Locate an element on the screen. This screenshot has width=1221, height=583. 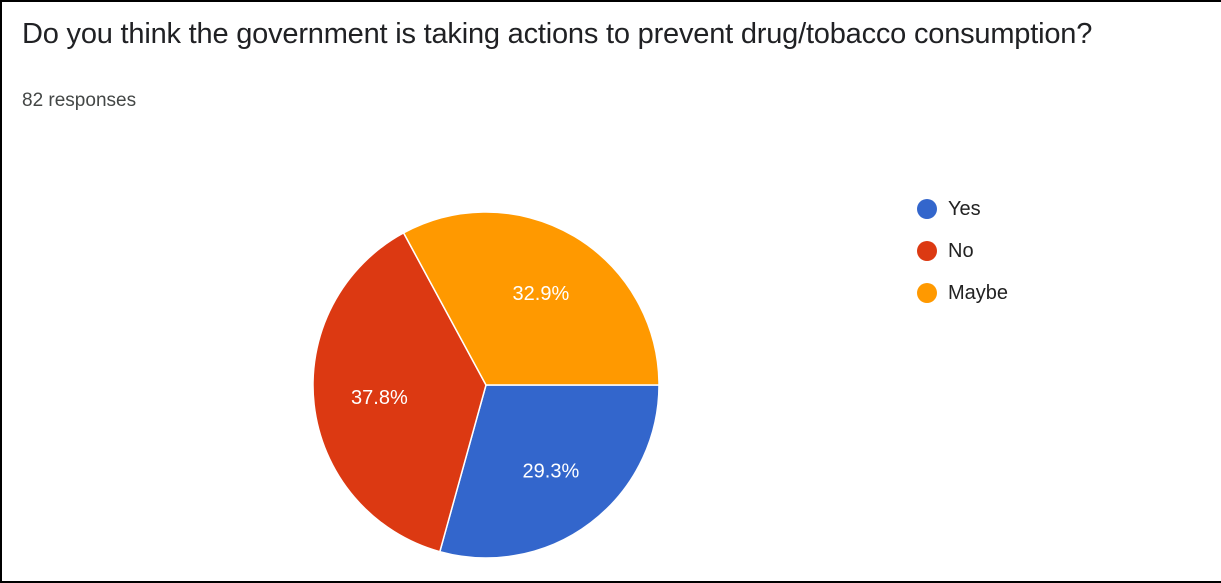
pie-label-no: 37.8% is located at coordinates (379, 398).